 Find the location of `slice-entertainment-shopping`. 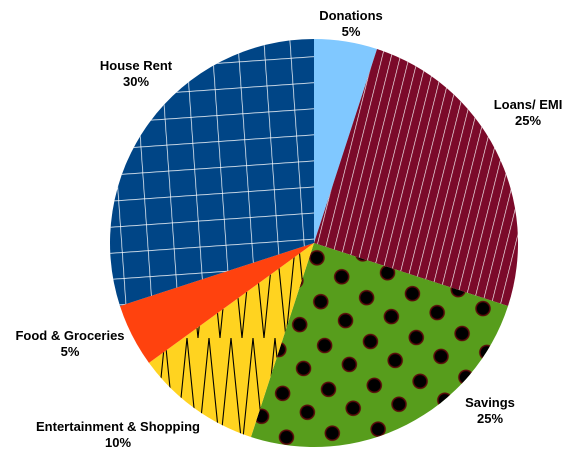

slice-entertainment-shopping is located at coordinates (231, 340).